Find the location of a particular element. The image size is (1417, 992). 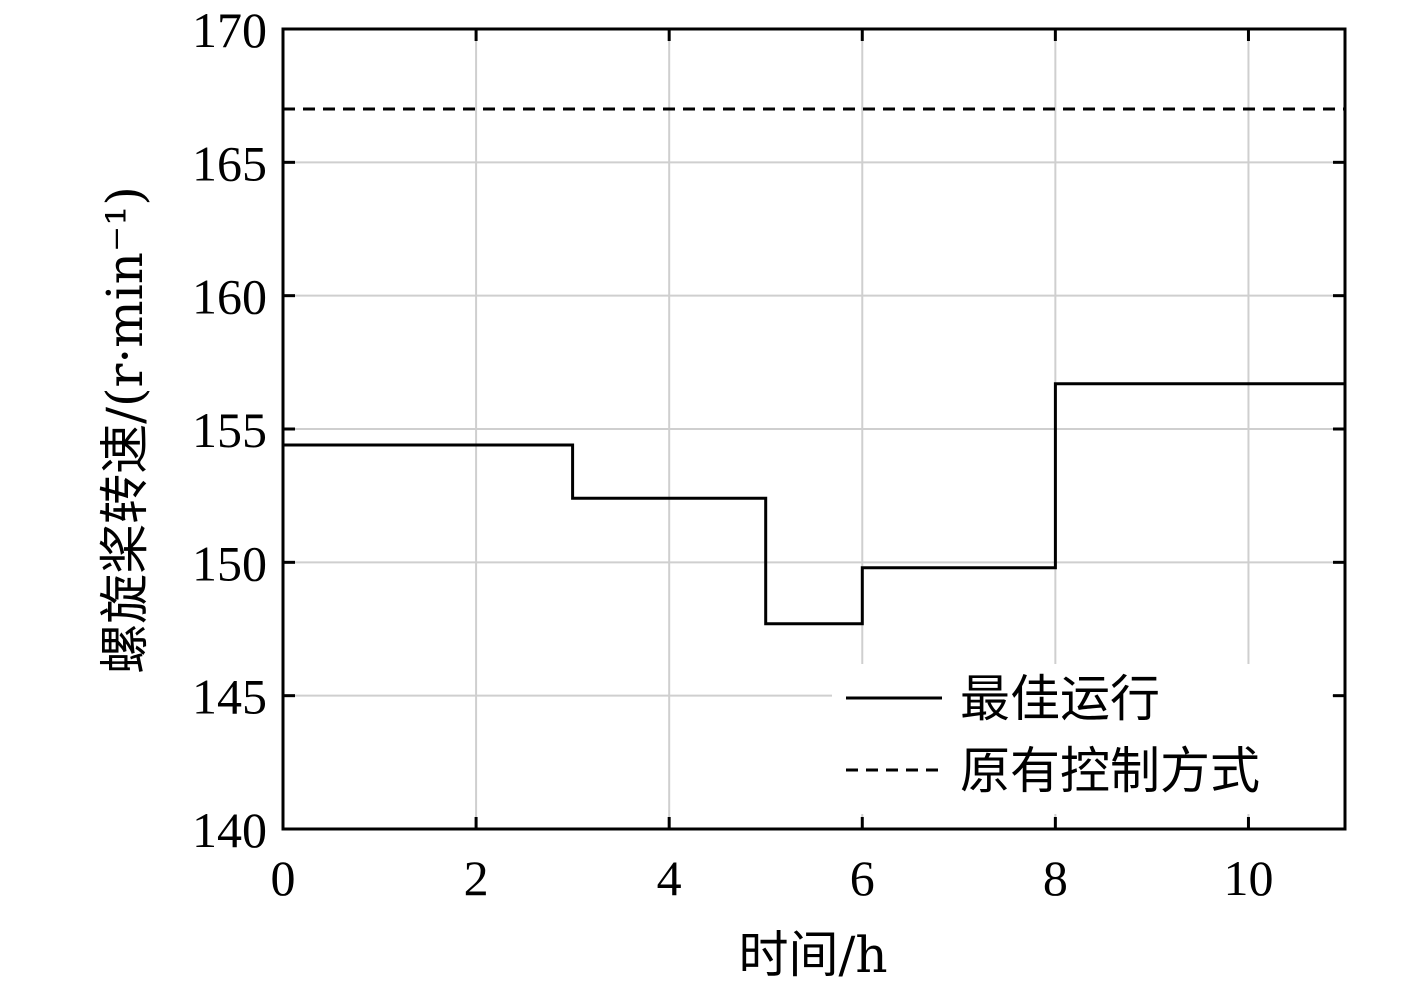

y-tick-label: 145 is located at coordinates (229, 697).